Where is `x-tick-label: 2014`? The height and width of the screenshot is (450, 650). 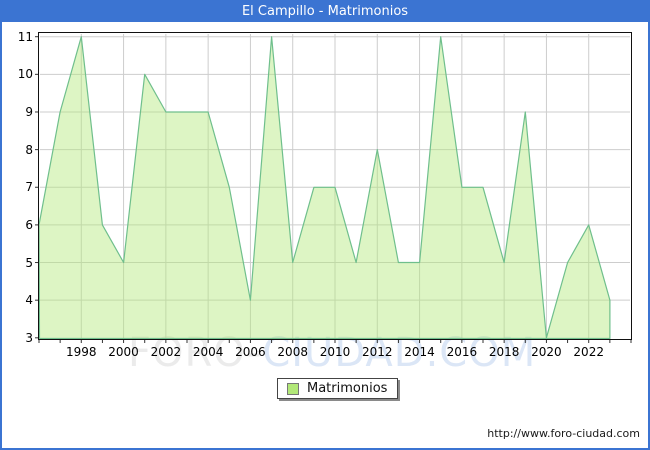 x-tick-label: 2014 is located at coordinates (419, 352).